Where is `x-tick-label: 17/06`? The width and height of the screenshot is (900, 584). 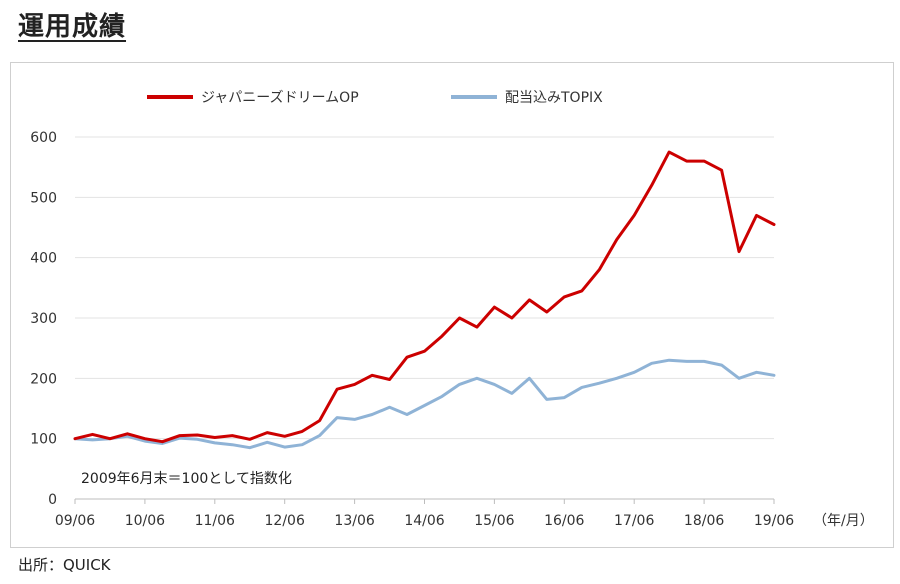 x-tick-label: 17/06 is located at coordinates (634, 521).